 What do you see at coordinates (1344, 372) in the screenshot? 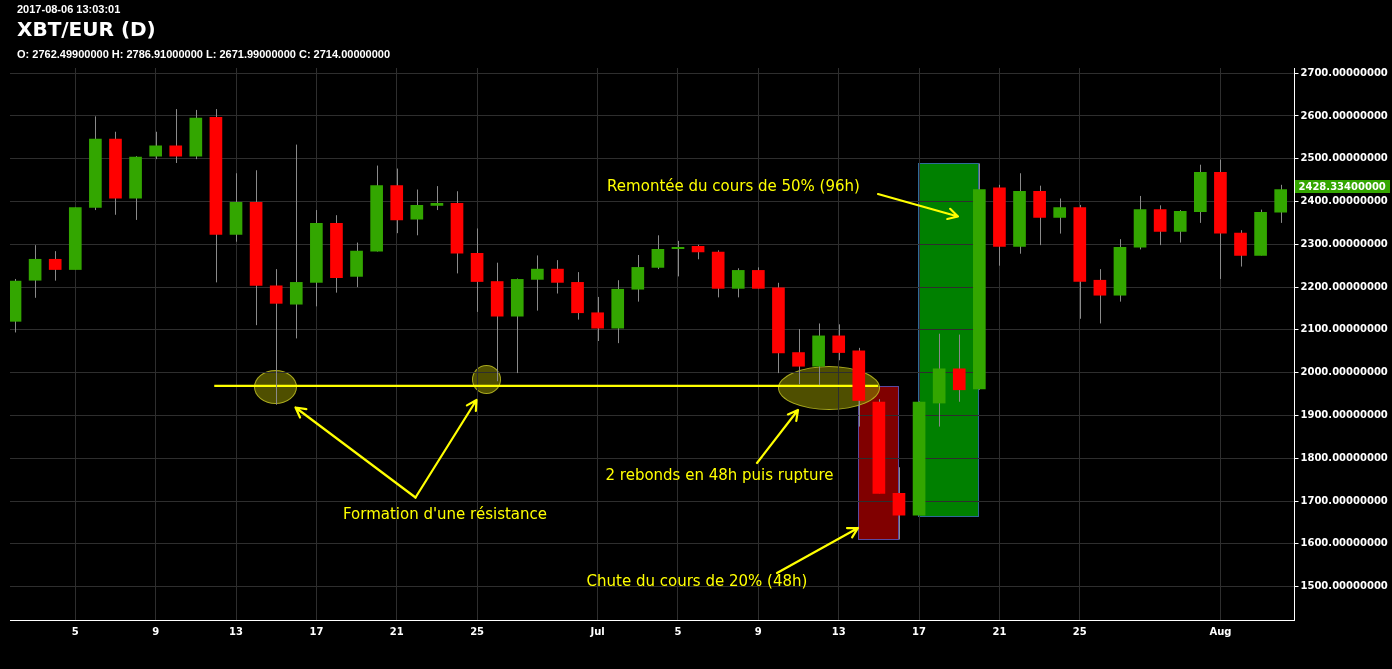
I see `y-tick-label: 2000.00000000` at bounding box center [1344, 372].